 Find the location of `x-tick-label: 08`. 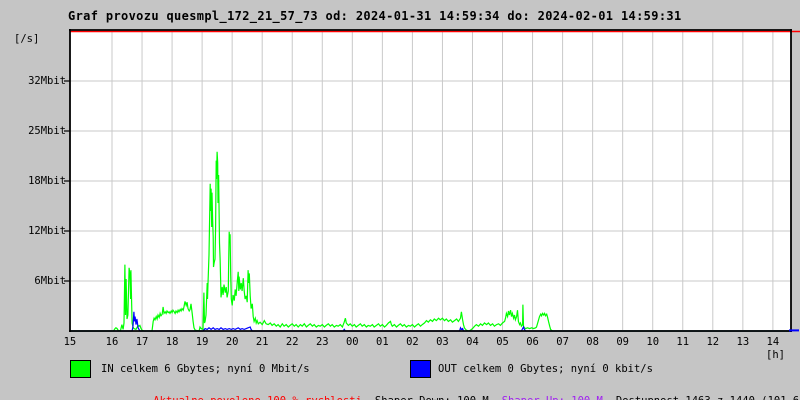

x-tick-label: 08 is located at coordinates (592, 342).